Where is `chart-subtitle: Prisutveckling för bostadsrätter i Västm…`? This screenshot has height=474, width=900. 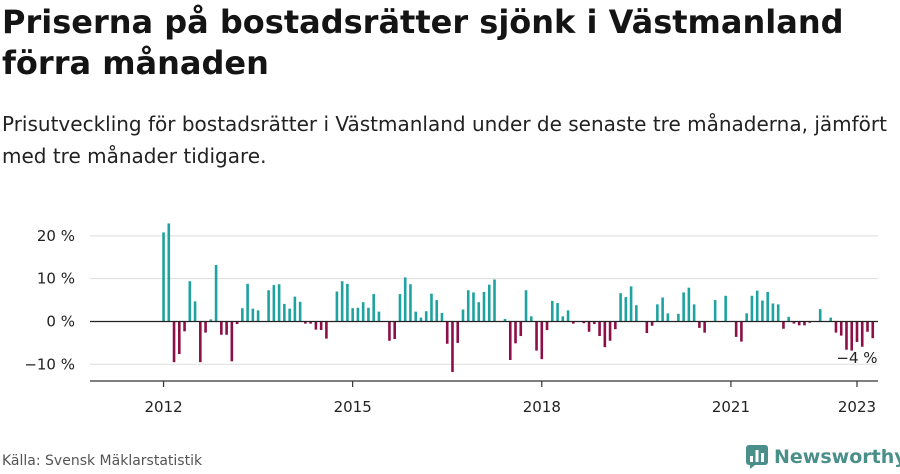 chart-subtitle: Prisutveckling för bostadsrätter i Västm… is located at coordinates (444, 140).